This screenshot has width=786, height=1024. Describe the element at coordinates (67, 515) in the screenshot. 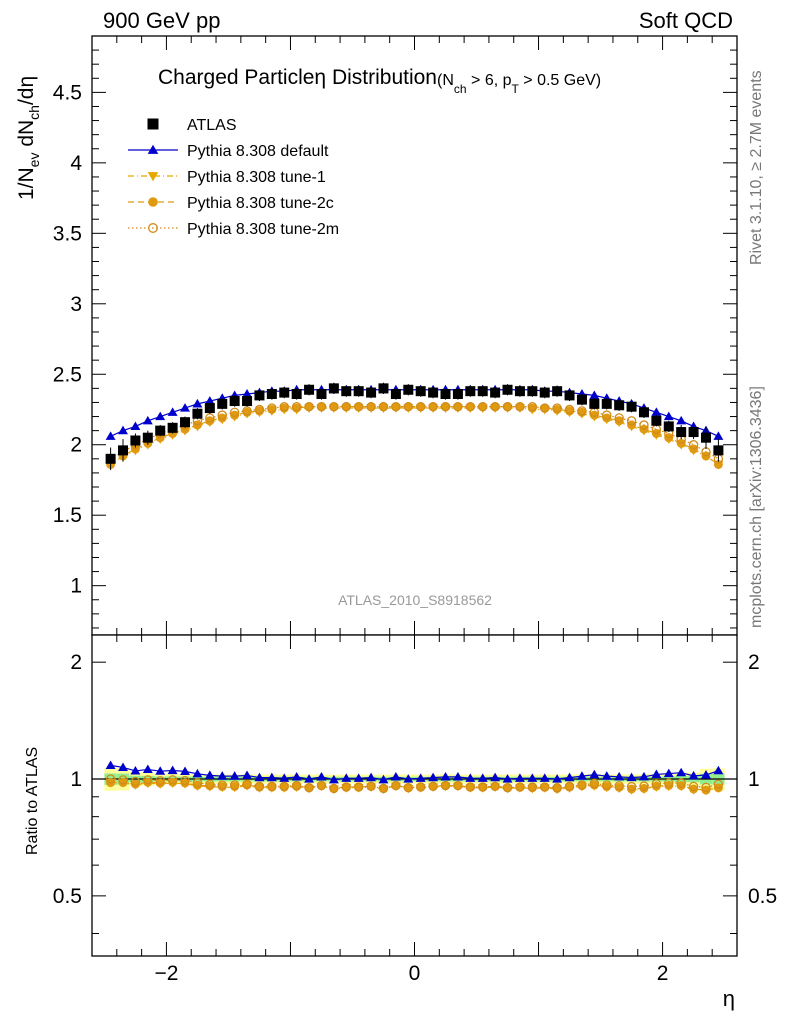

I see `main-y-tick-label: 1.5` at that location.